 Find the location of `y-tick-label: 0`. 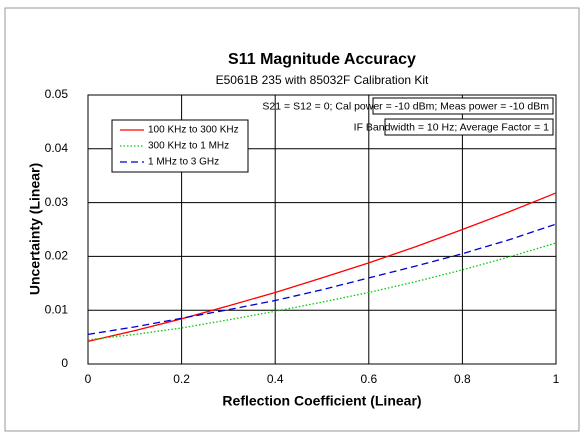

y-tick-label: 0 is located at coordinates (64, 363).